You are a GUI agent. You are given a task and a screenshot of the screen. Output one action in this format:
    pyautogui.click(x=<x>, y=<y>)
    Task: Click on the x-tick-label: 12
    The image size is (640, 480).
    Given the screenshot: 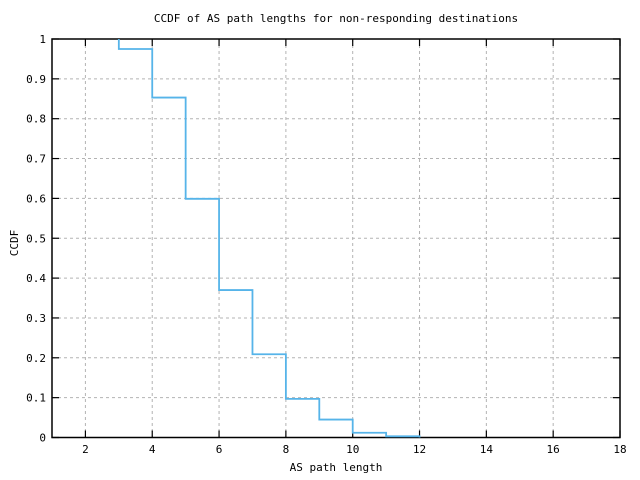 What is the action you would take?
    pyautogui.click(x=419, y=449)
    